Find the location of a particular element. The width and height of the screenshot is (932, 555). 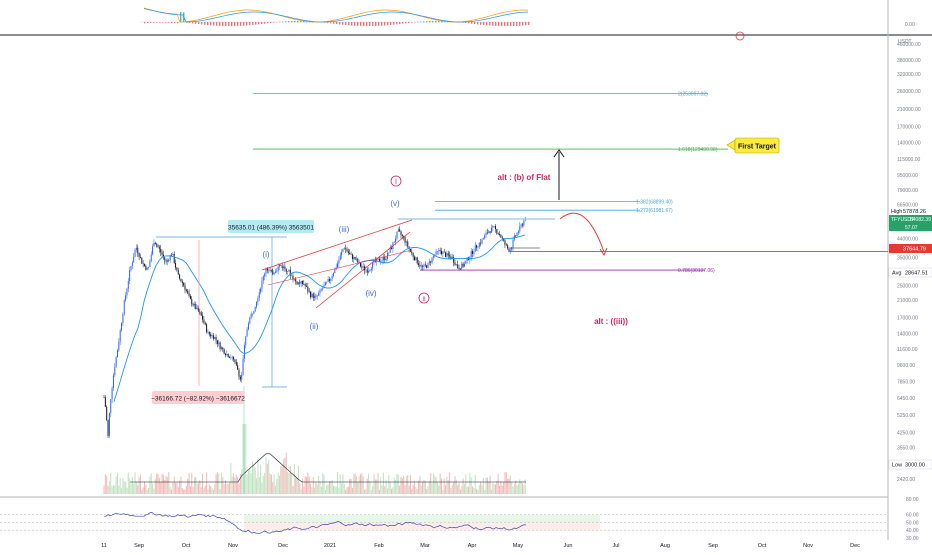

price-tick: 44000.00 is located at coordinates (907, 240).